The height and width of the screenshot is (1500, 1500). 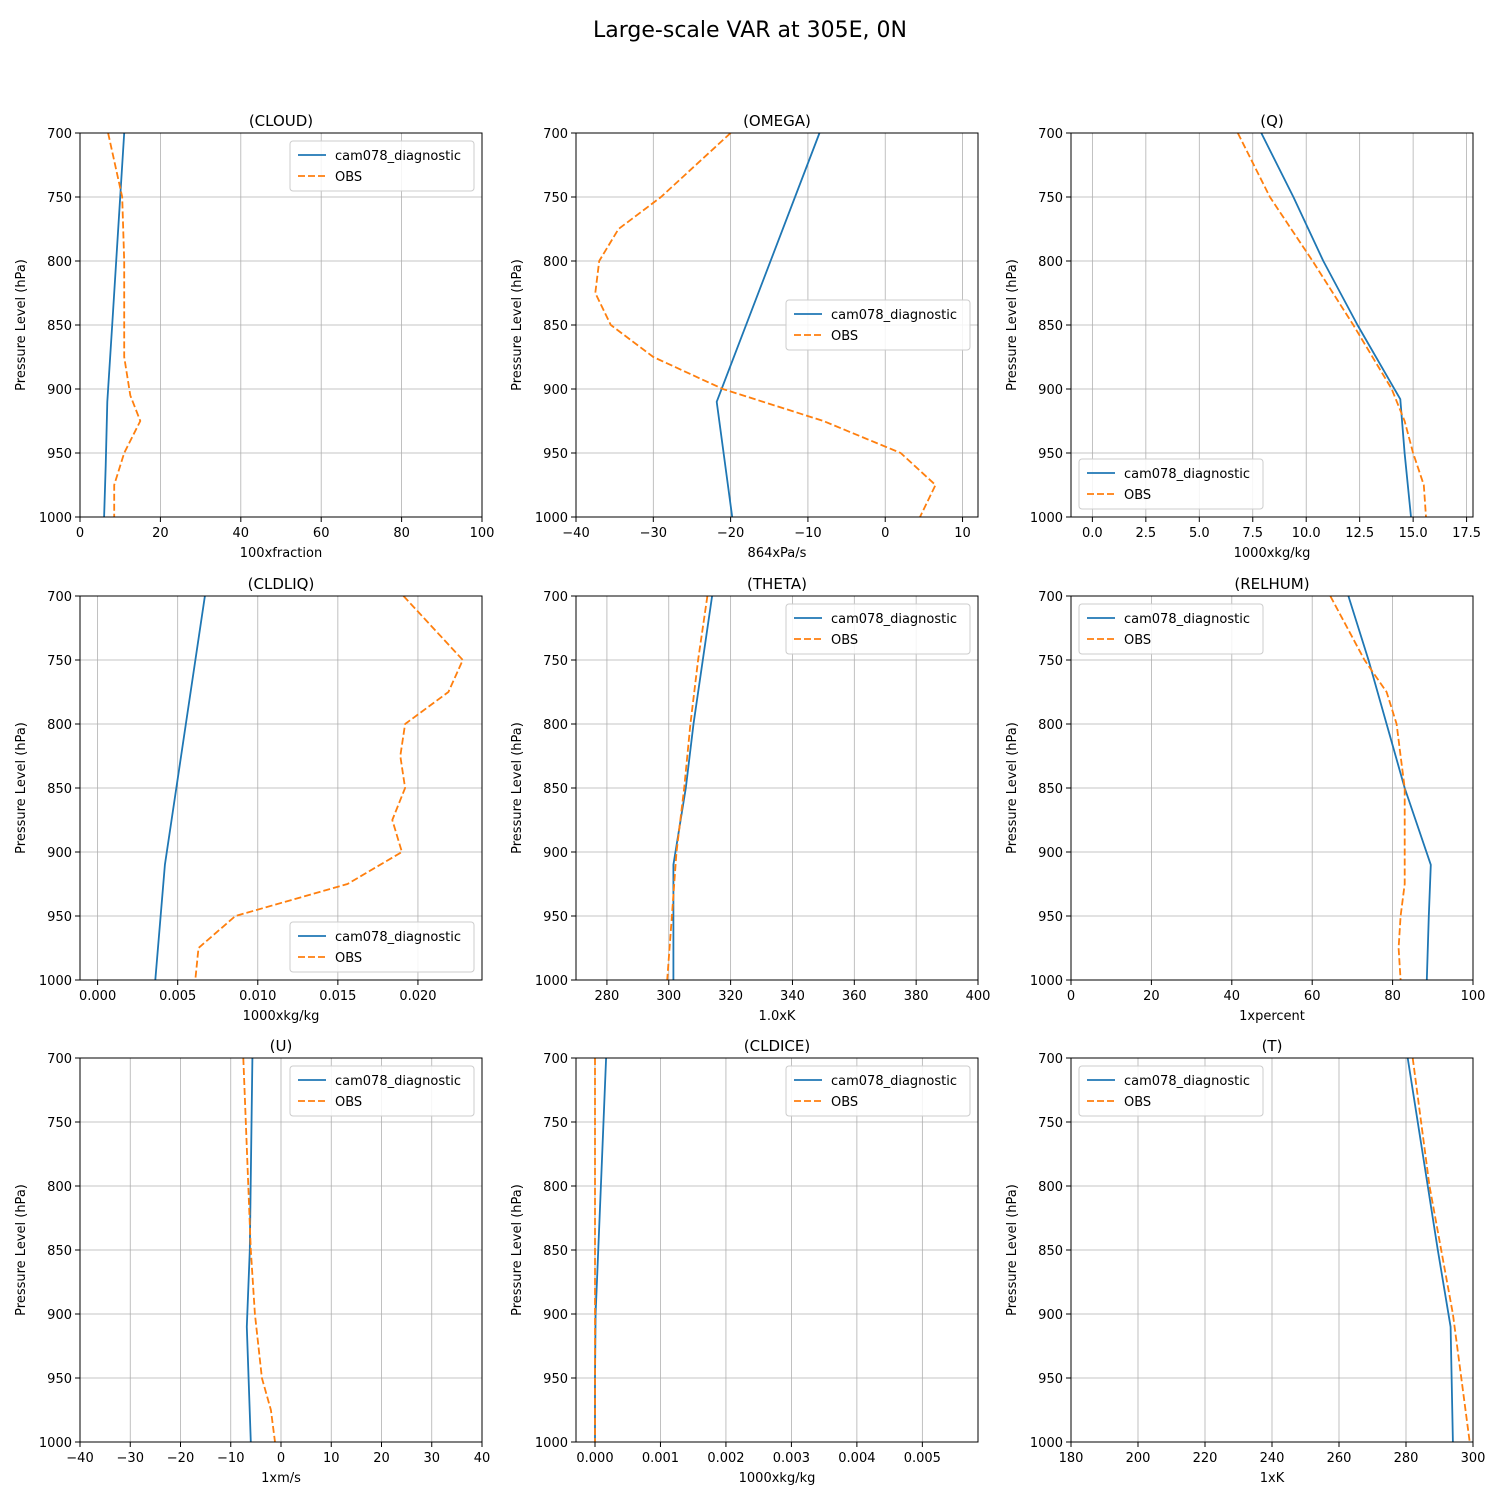 I want to click on x-tick-label: 0.005, so click(x=922, y=1458).